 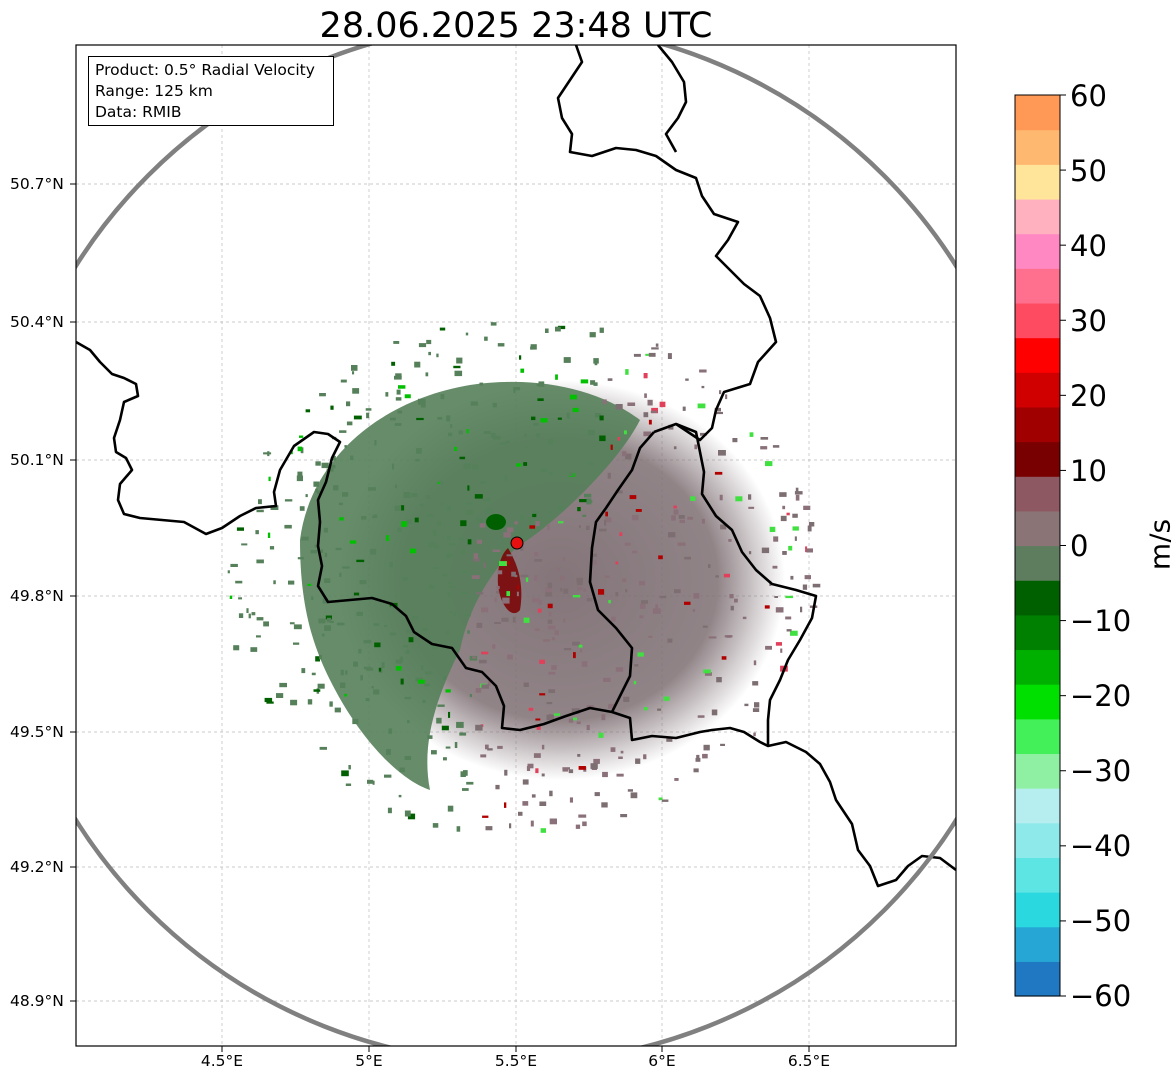 What do you see at coordinates (735, 584) in the screenshot?
I see `border-luxembourg-germany` at bounding box center [735, 584].